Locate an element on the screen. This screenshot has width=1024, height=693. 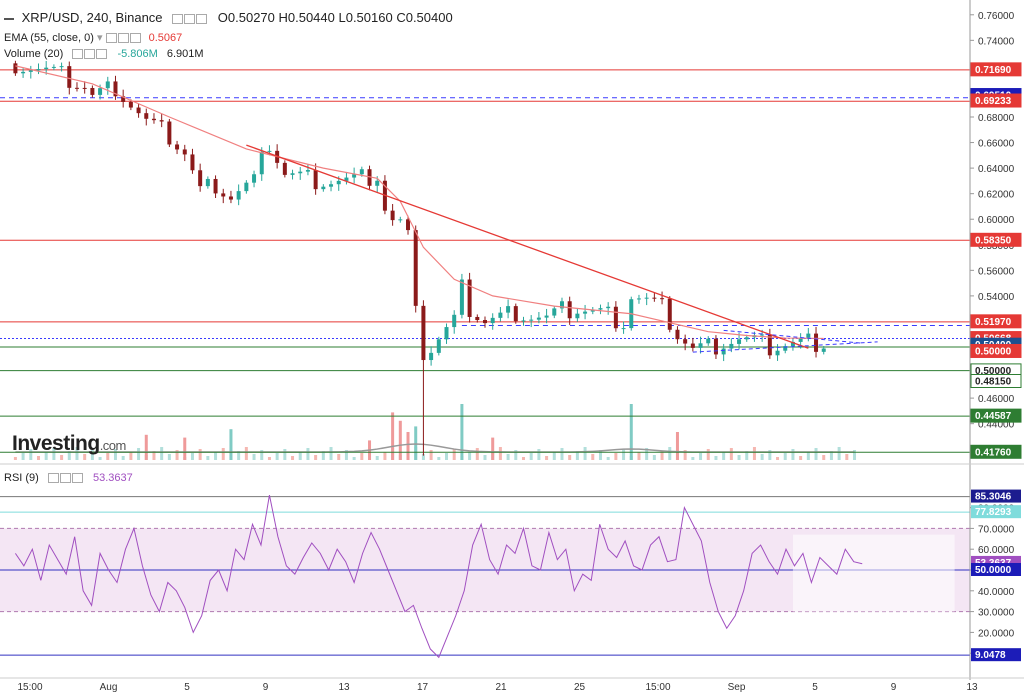
volume-ma-line is located at coordinates (435, 448).